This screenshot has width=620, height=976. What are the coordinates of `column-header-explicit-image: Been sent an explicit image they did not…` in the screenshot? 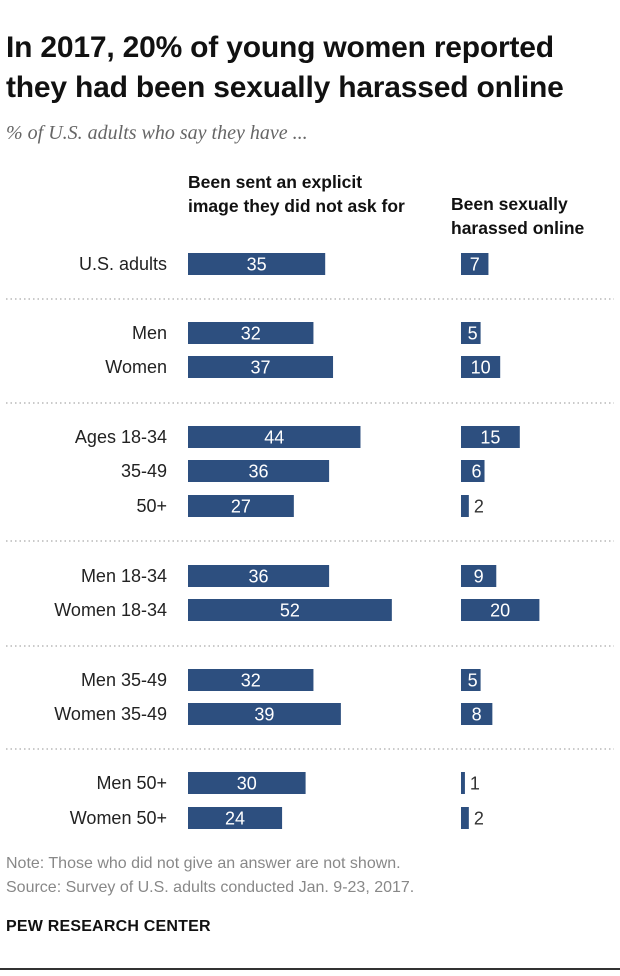 It's located at (296, 194).